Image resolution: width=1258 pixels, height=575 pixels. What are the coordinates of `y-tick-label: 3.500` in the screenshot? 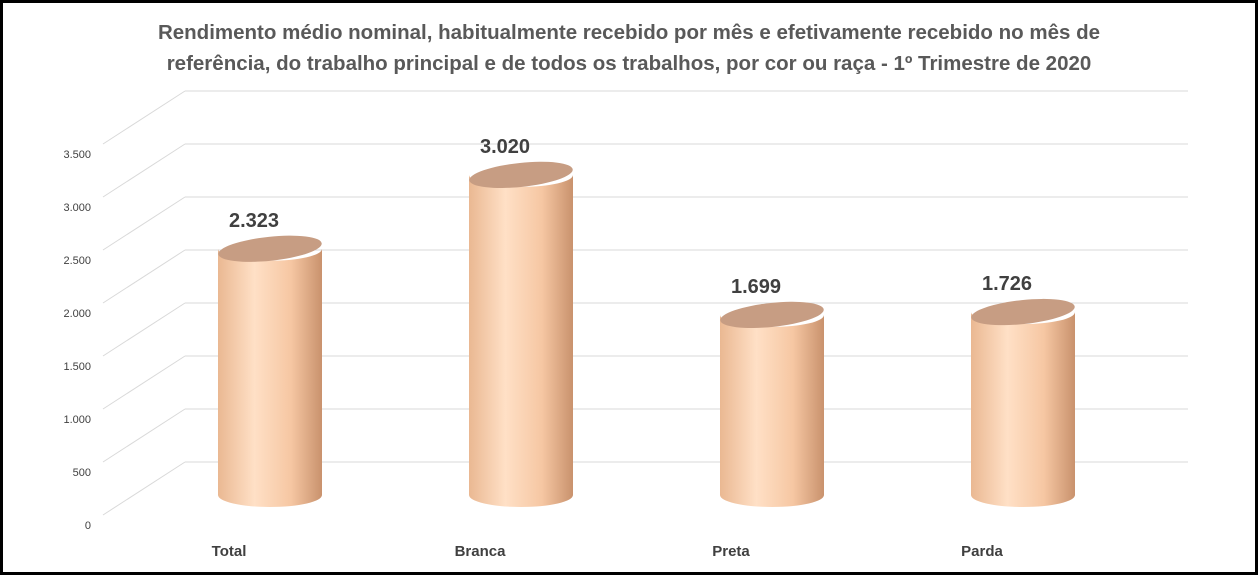 It's located at (77, 155).